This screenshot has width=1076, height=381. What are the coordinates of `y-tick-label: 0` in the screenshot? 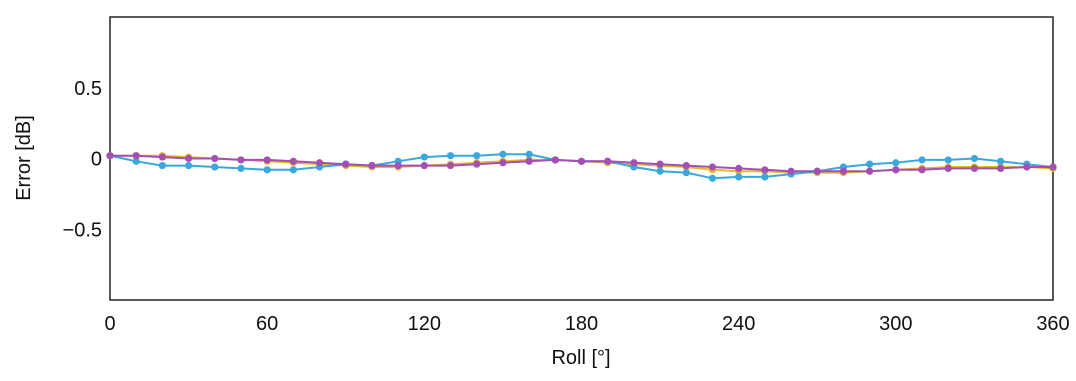 It's located at (96, 160).